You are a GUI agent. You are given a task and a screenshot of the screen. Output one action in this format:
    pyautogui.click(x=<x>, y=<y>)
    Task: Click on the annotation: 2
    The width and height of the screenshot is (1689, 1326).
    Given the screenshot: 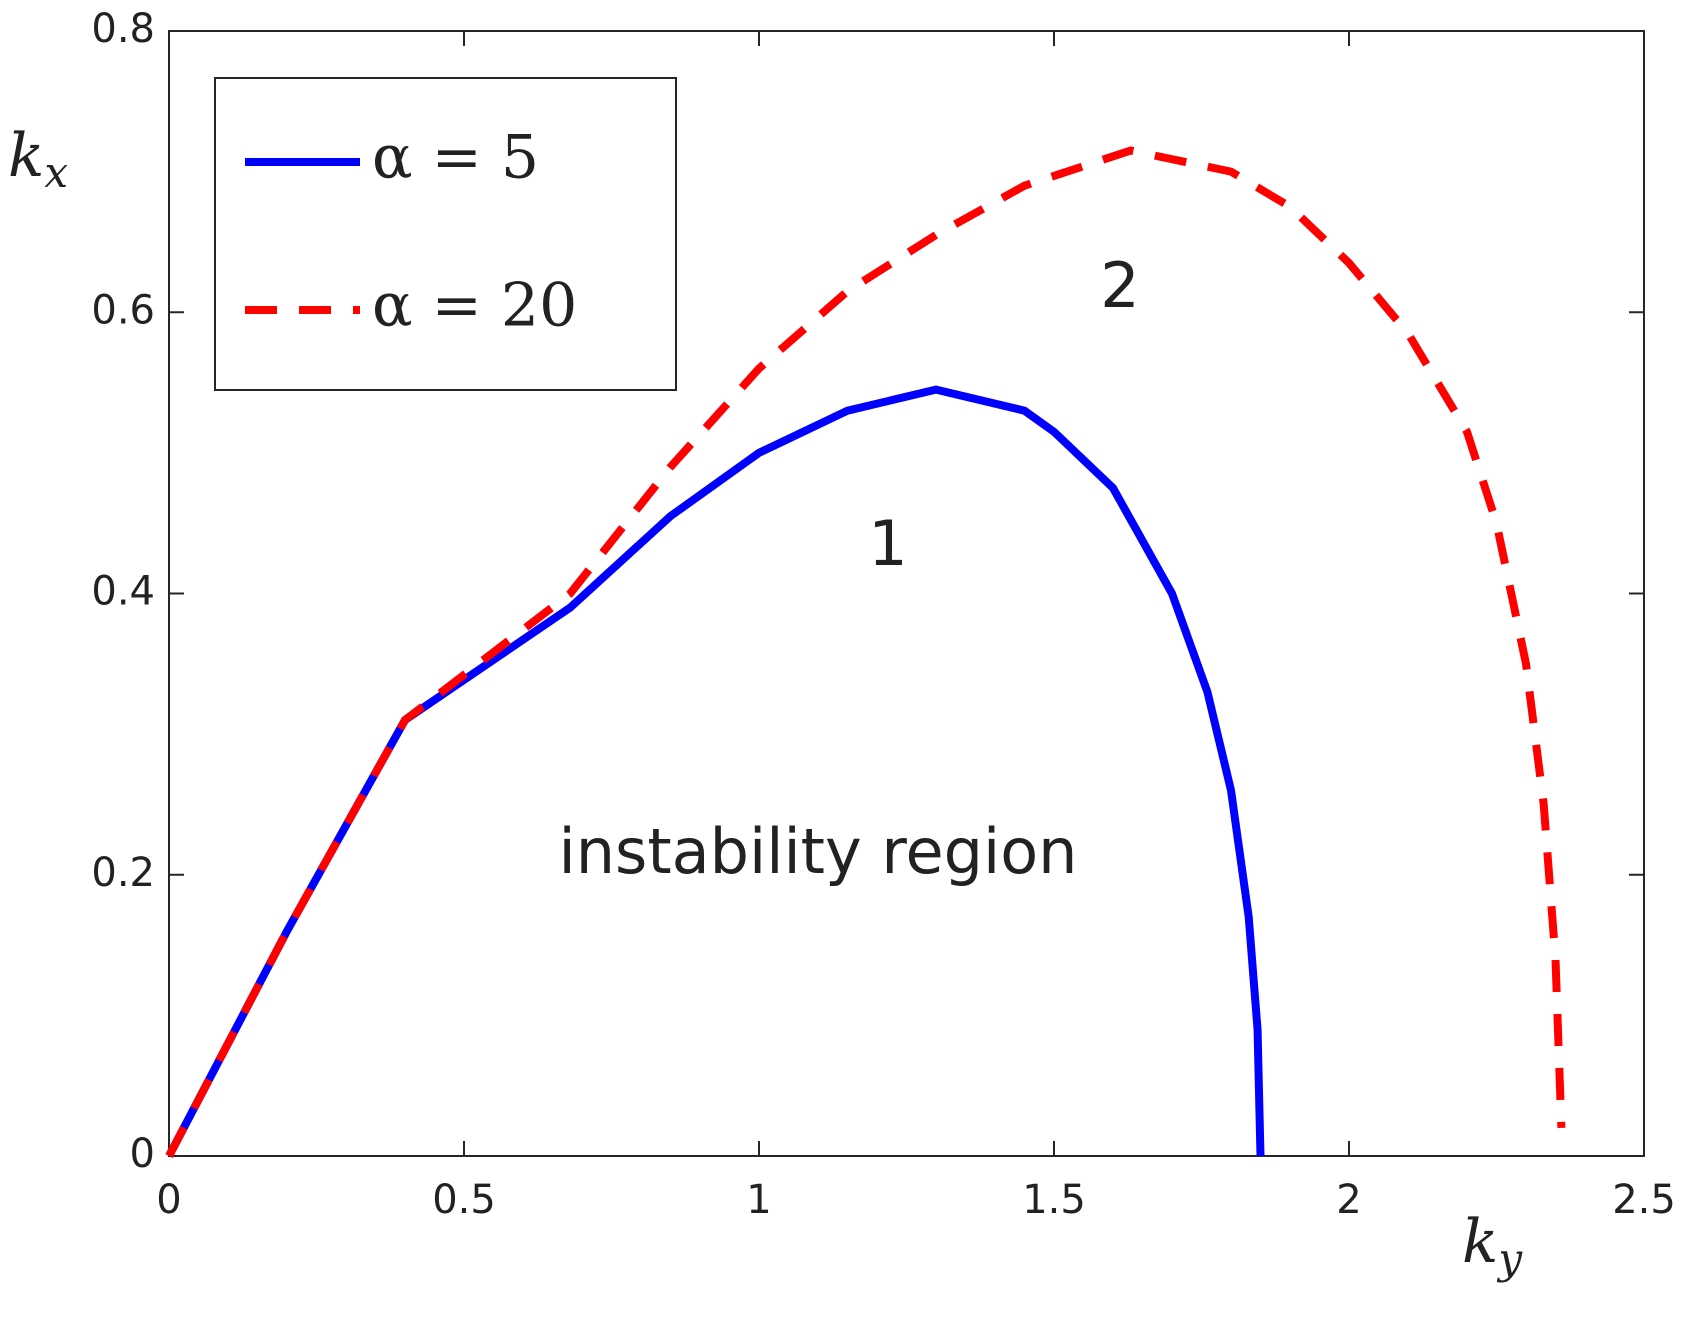 What is the action you would take?
    pyautogui.click(x=1119, y=285)
    